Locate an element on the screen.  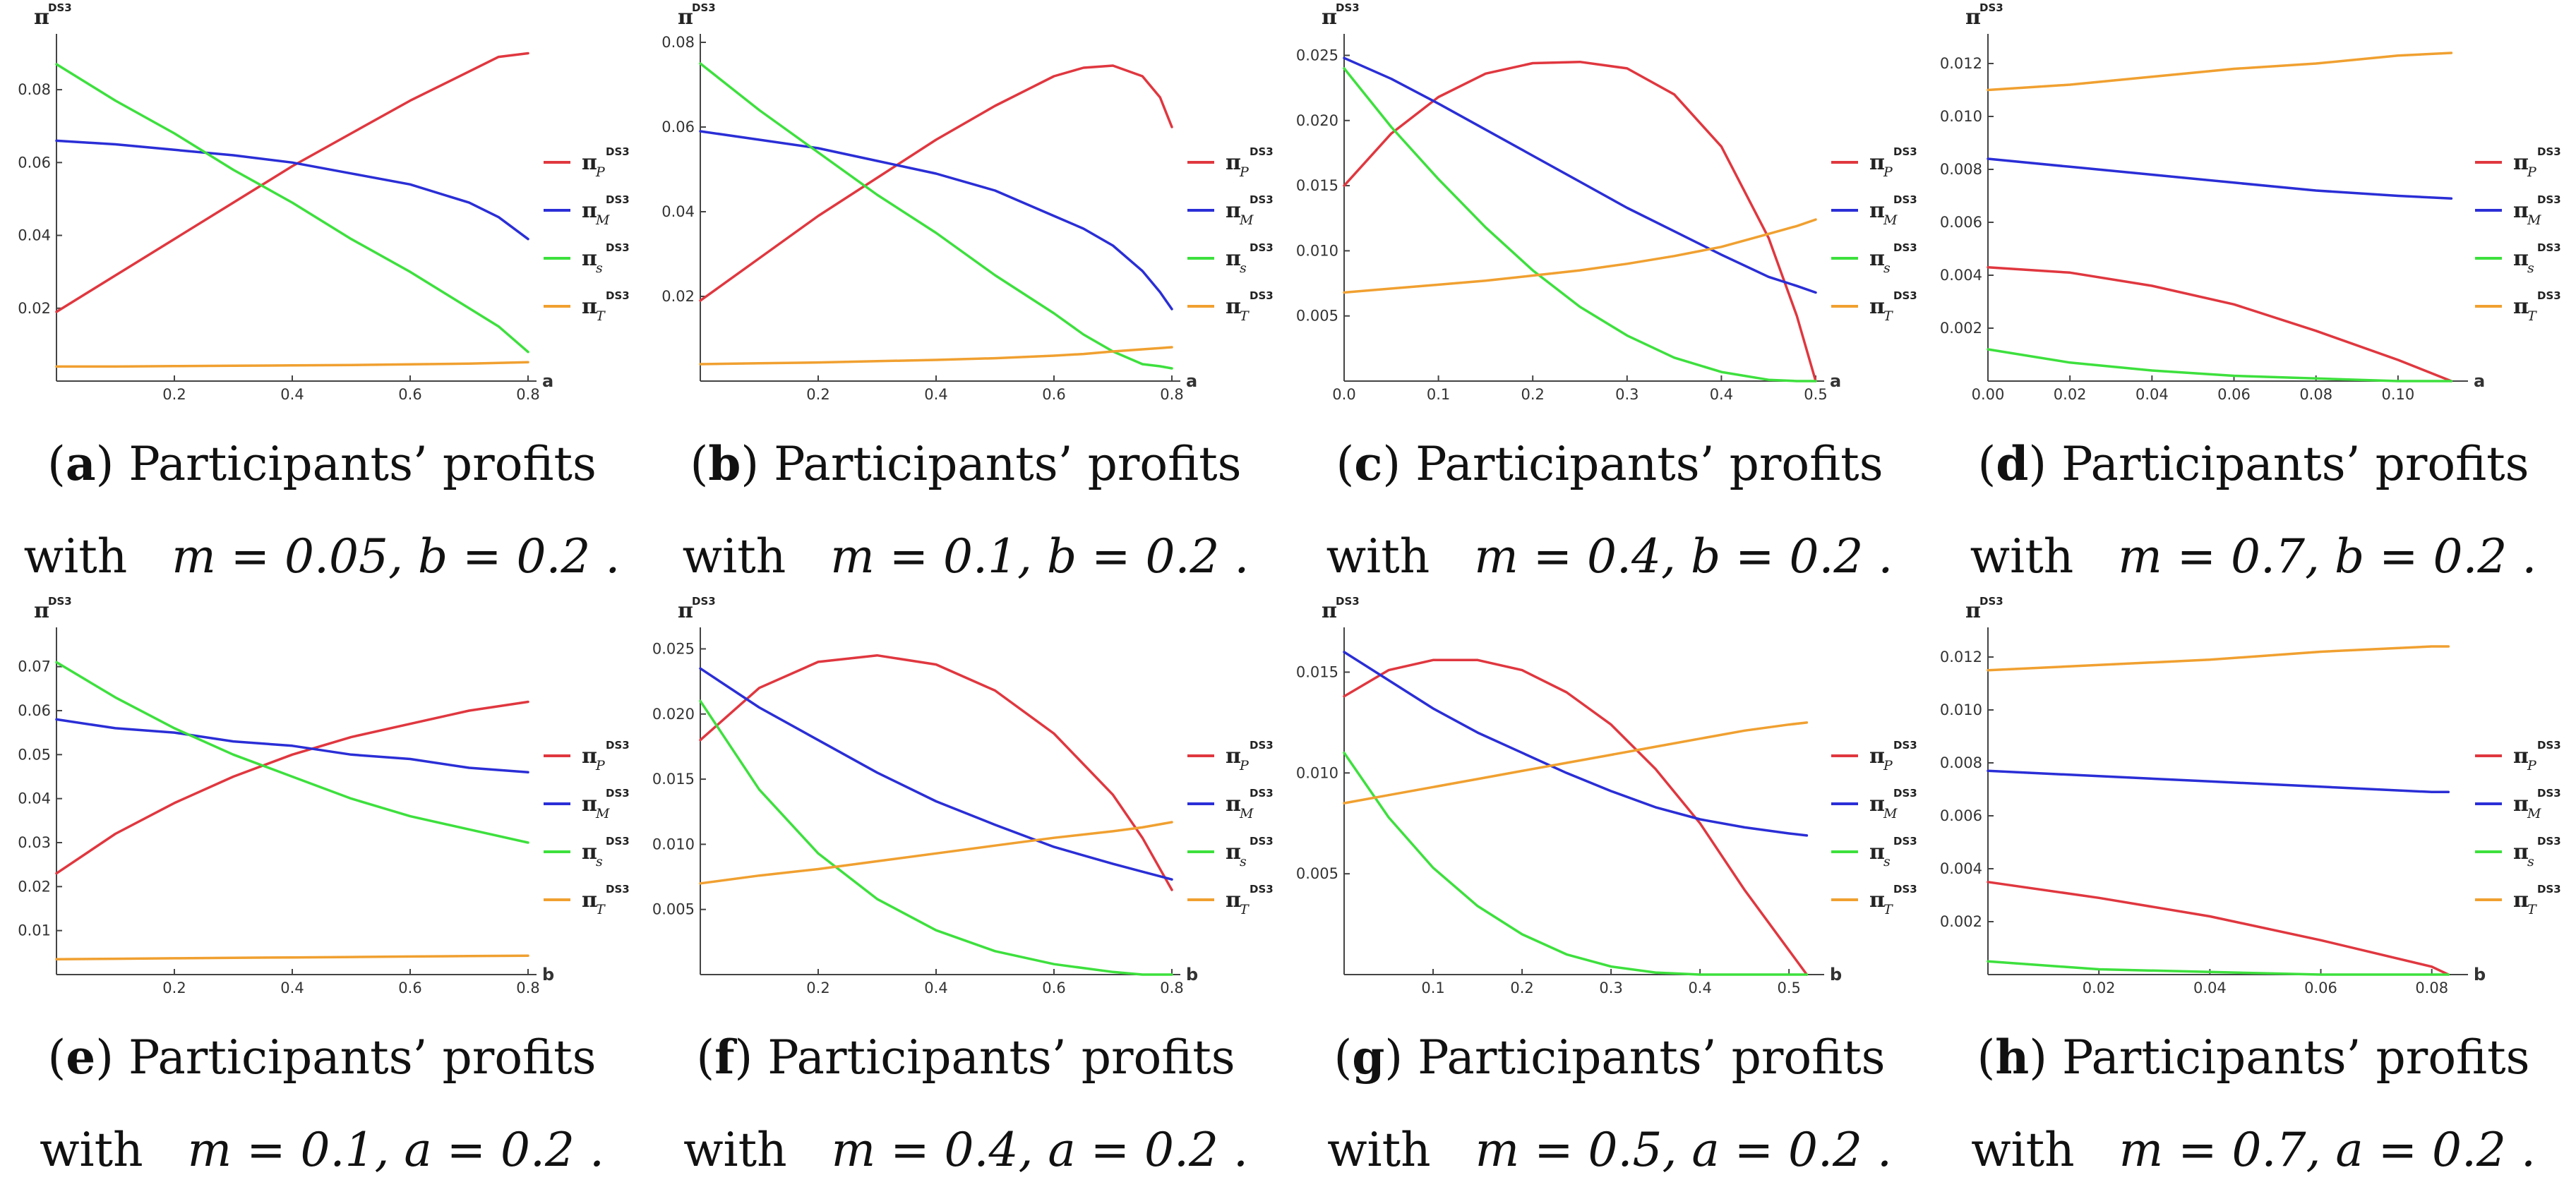
y-tick-label: 0.020 is located at coordinates (1317, 121).